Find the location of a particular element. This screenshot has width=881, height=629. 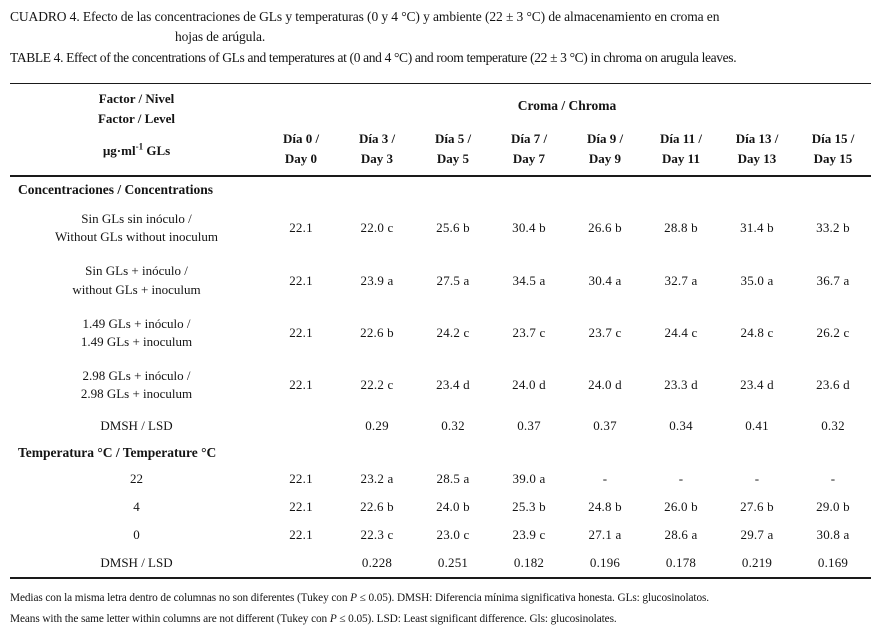

row-label: 22 is located at coordinates (136, 478).